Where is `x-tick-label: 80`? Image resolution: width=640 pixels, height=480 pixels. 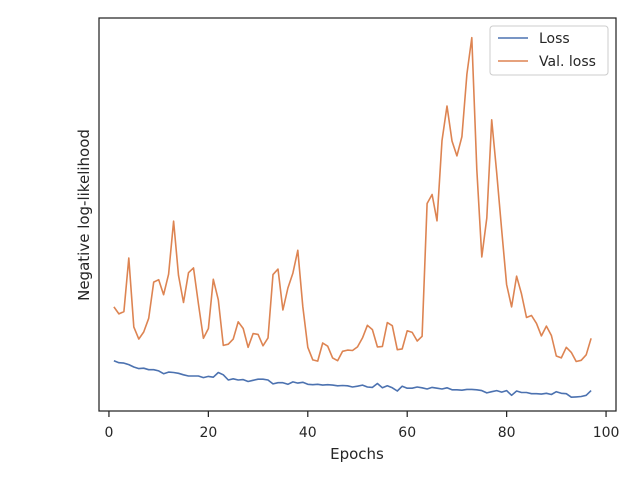 x-tick-label: 80 is located at coordinates (507, 433).